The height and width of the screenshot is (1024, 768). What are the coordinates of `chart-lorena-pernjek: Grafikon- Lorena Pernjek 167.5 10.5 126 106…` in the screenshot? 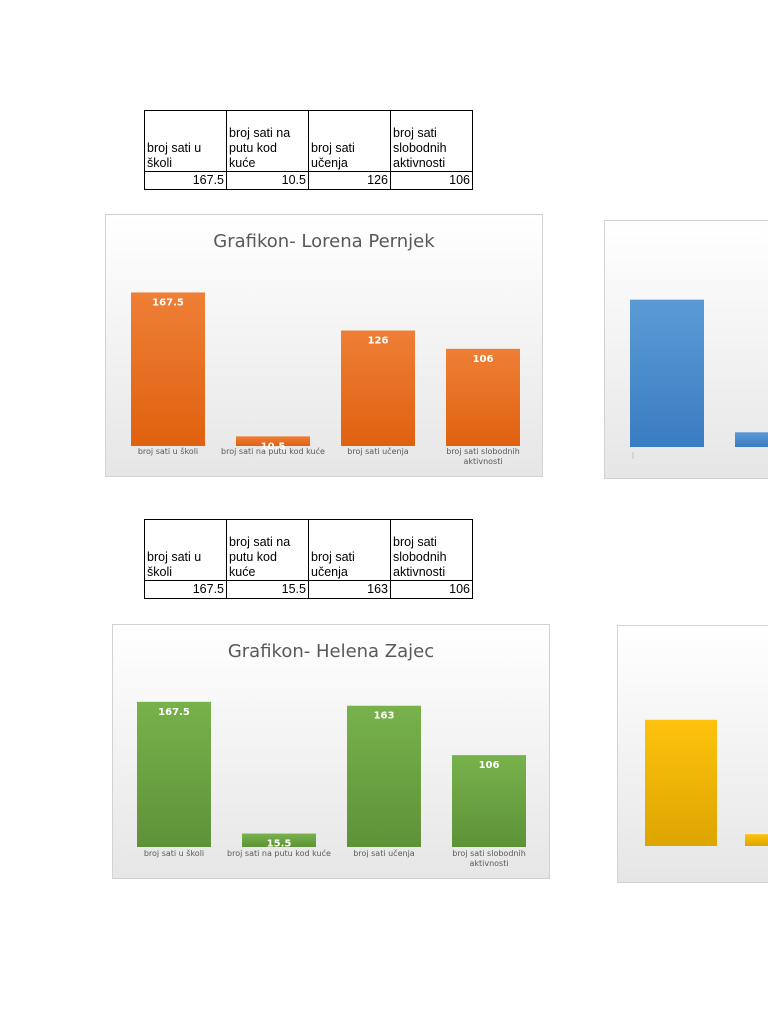 It's located at (324, 345).